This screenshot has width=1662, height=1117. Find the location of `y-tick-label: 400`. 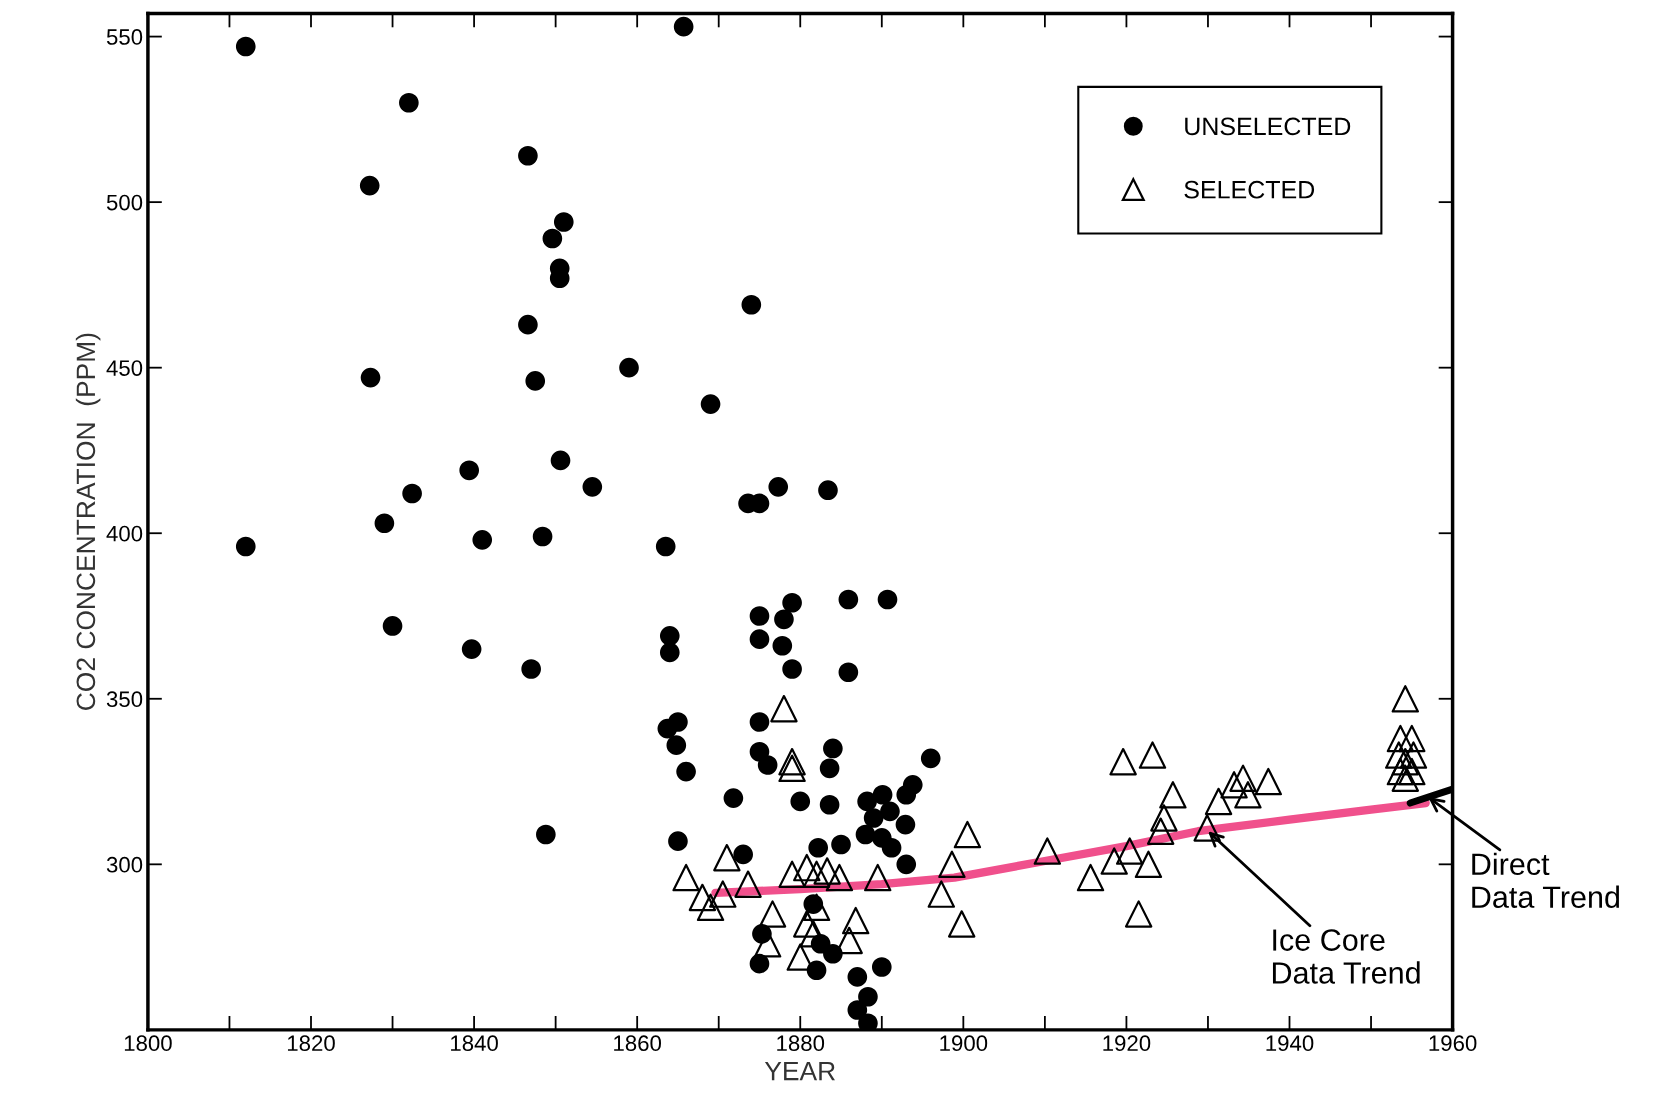

y-tick-label: 400 is located at coordinates (124, 533).